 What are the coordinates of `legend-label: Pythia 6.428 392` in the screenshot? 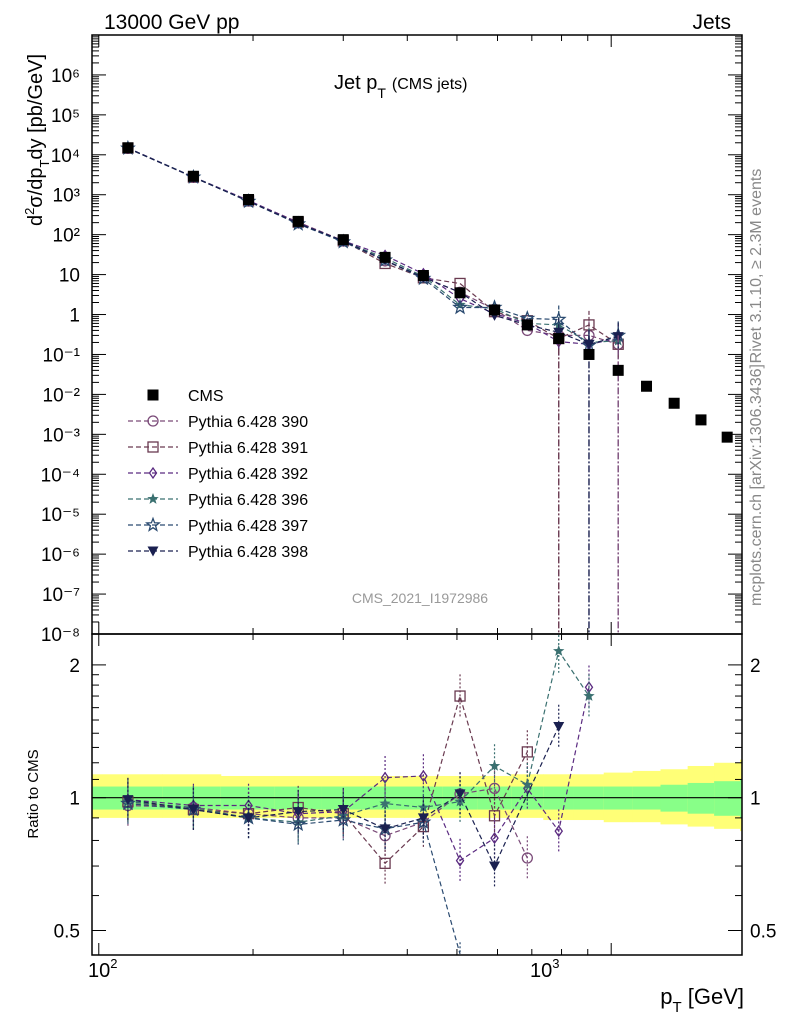 It's located at (248, 474).